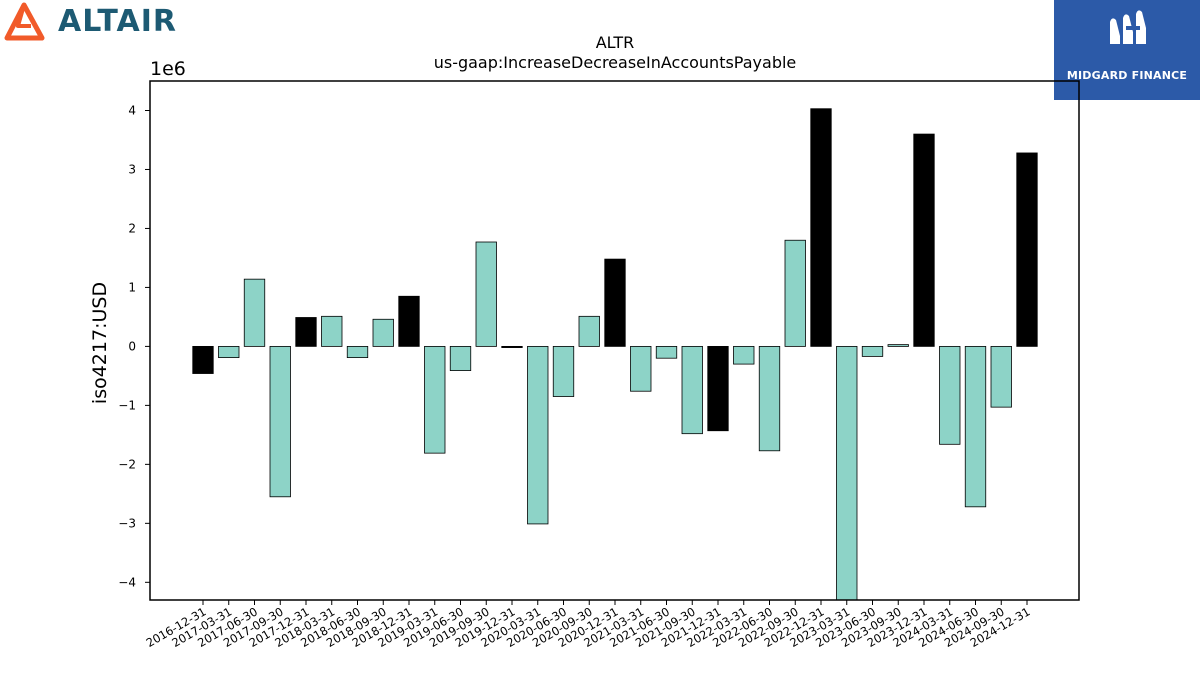  Describe the element at coordinates (127, 464) in the screenshot. I see `y-tick-label: −2` at that location.